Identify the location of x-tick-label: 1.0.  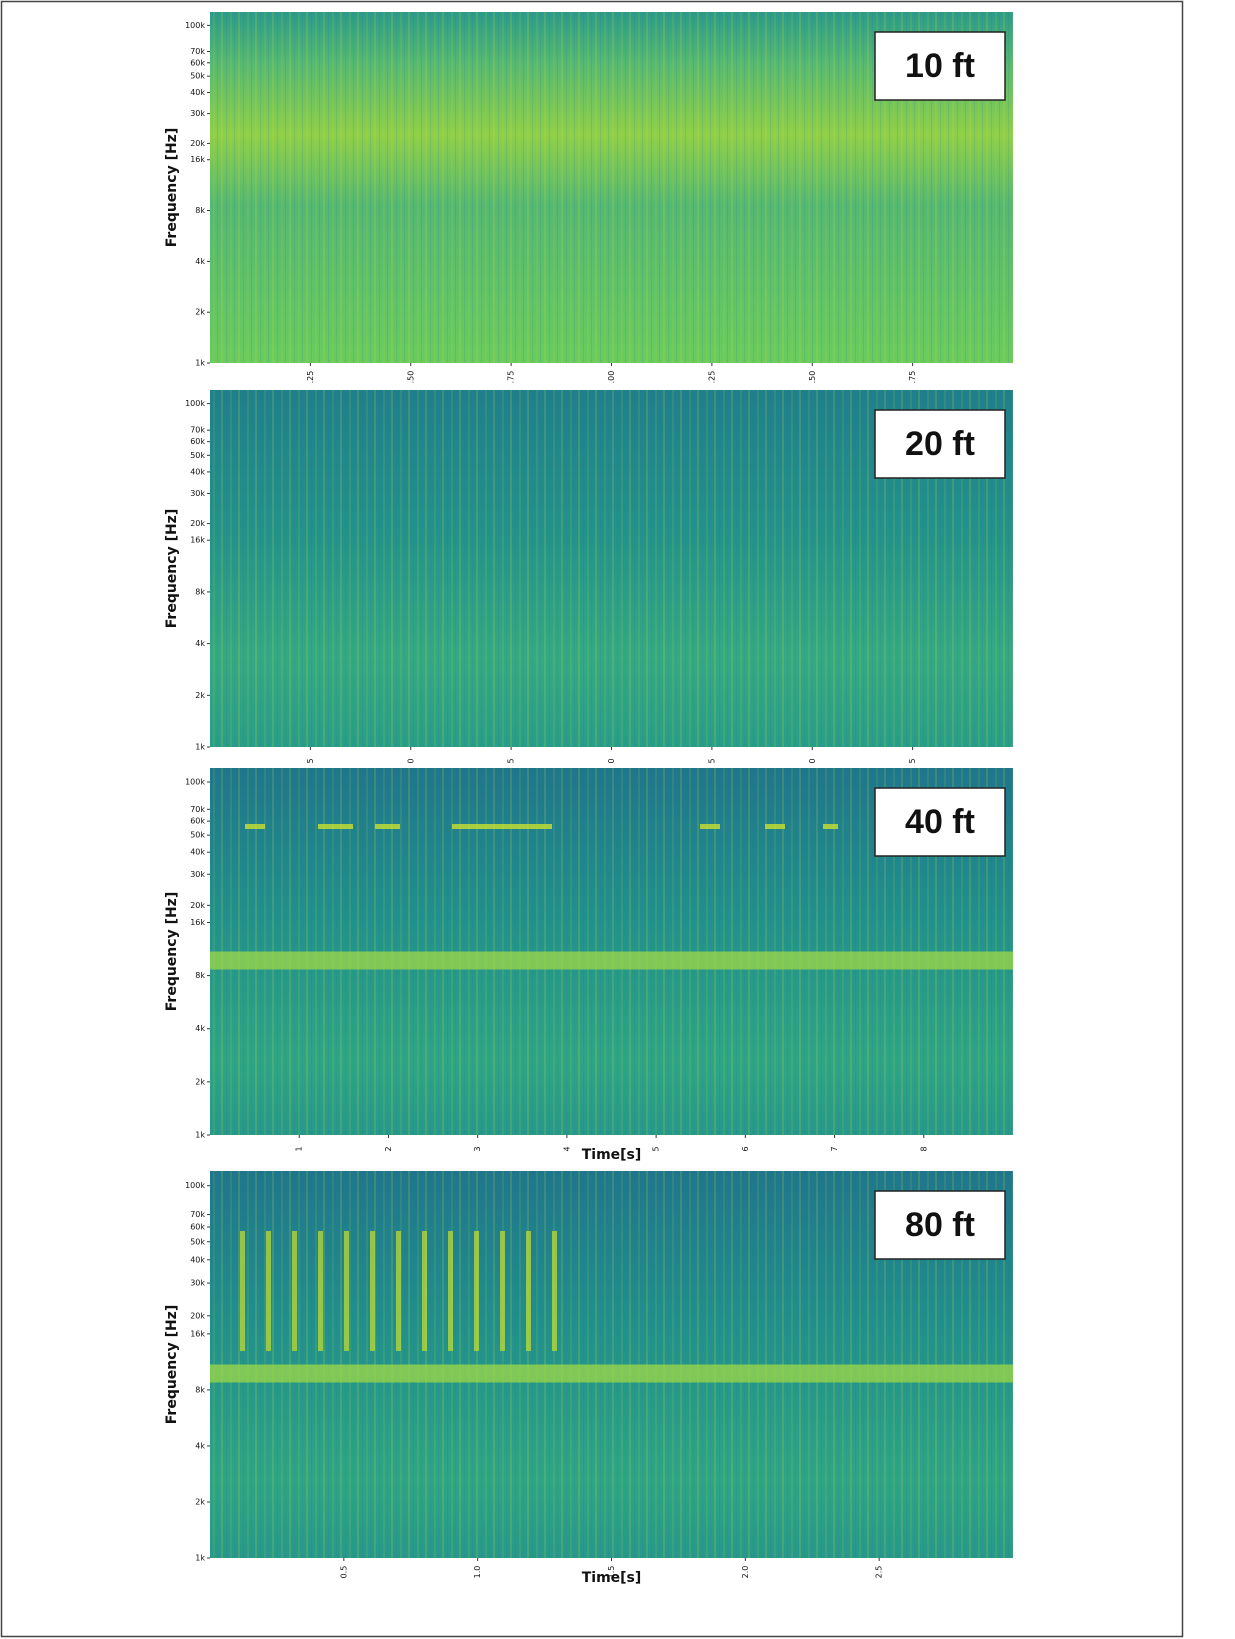
(477, 1572).